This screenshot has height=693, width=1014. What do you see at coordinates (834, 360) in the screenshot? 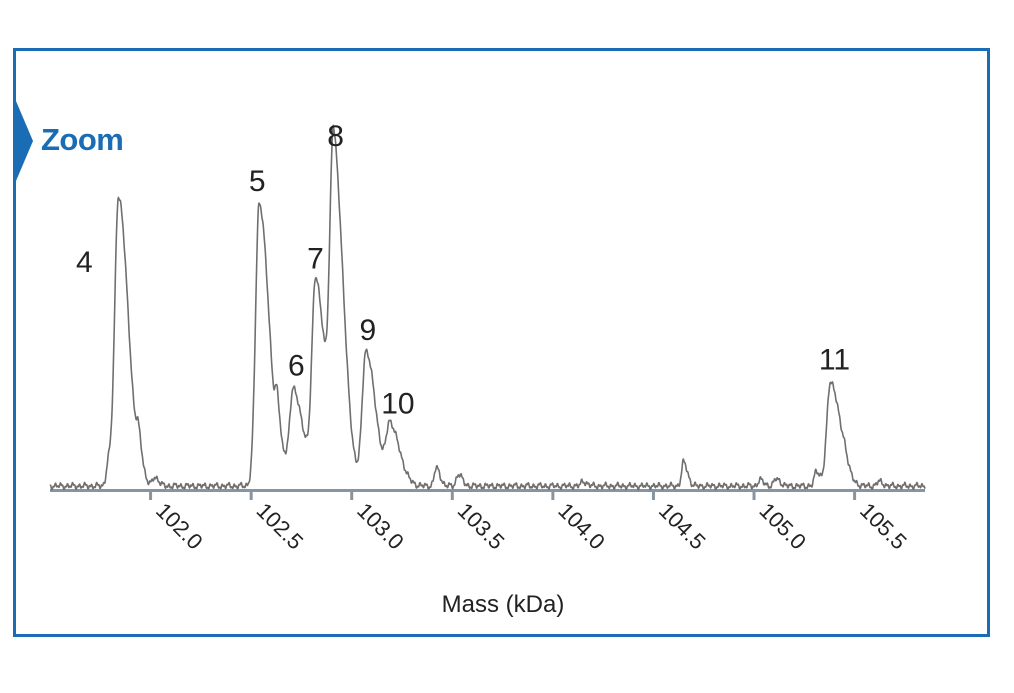
I see `peak-label: 11` at bounding box center [834, 360].